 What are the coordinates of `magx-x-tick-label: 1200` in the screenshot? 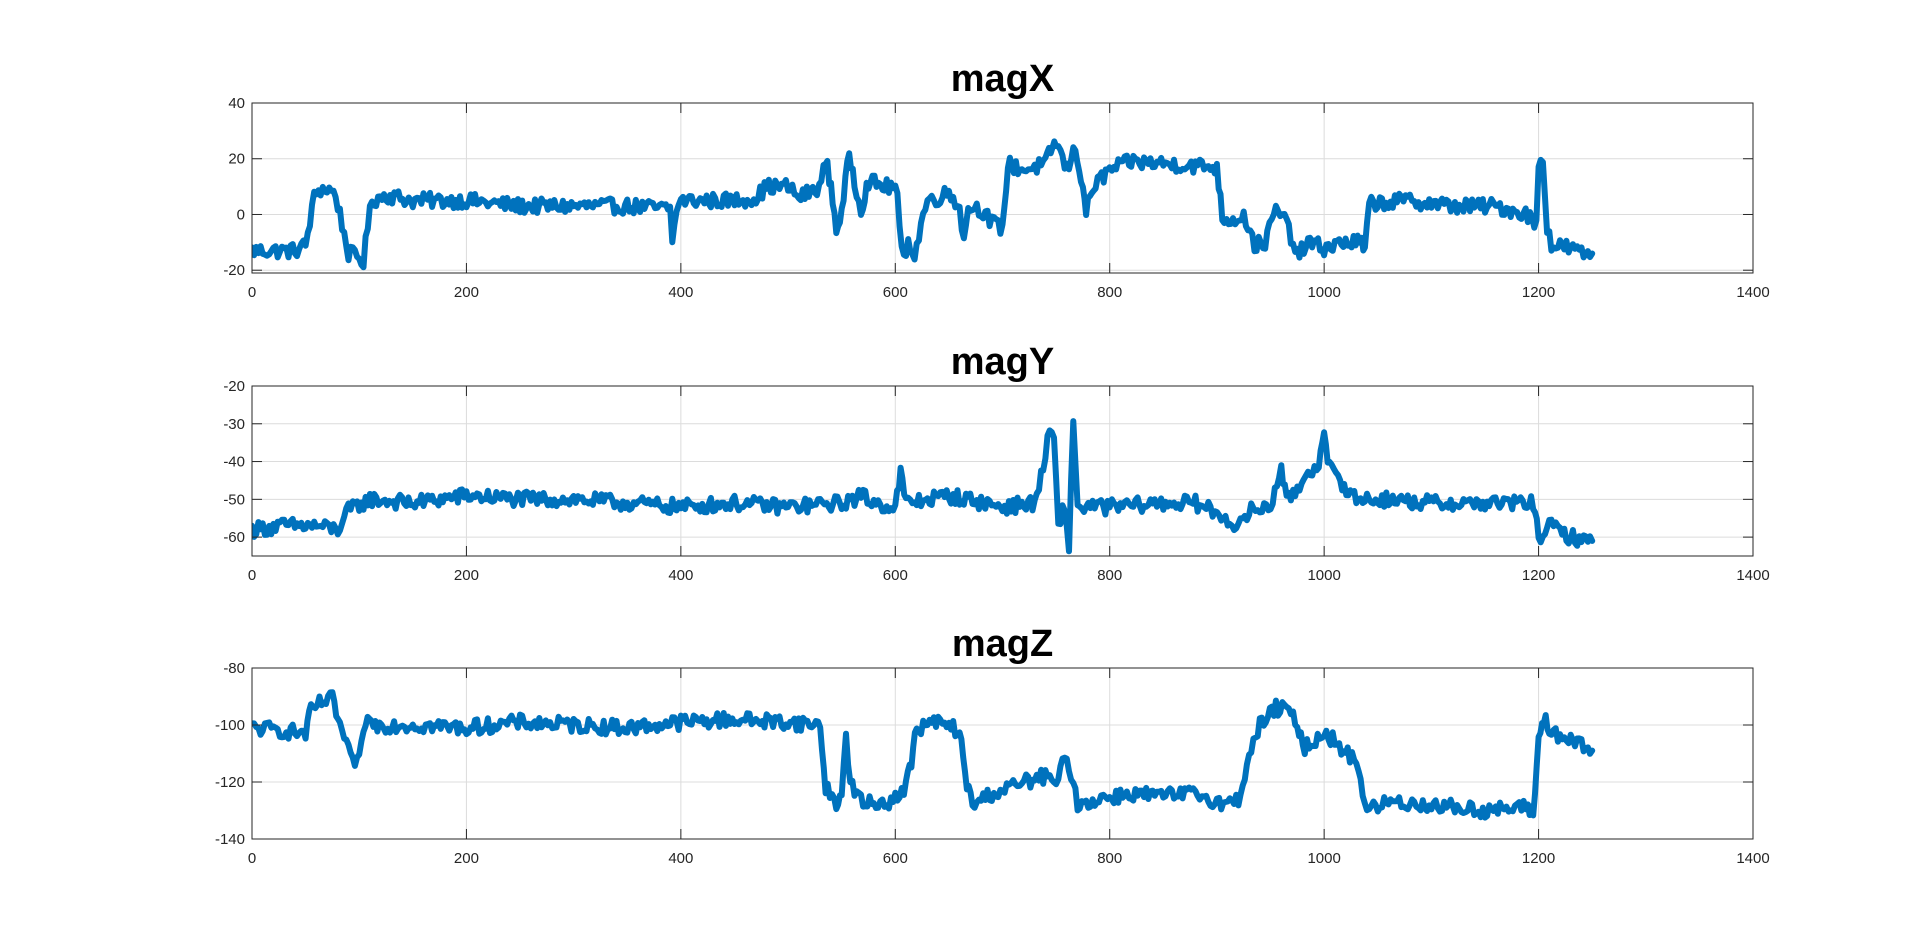 It's located at (1538, 292).